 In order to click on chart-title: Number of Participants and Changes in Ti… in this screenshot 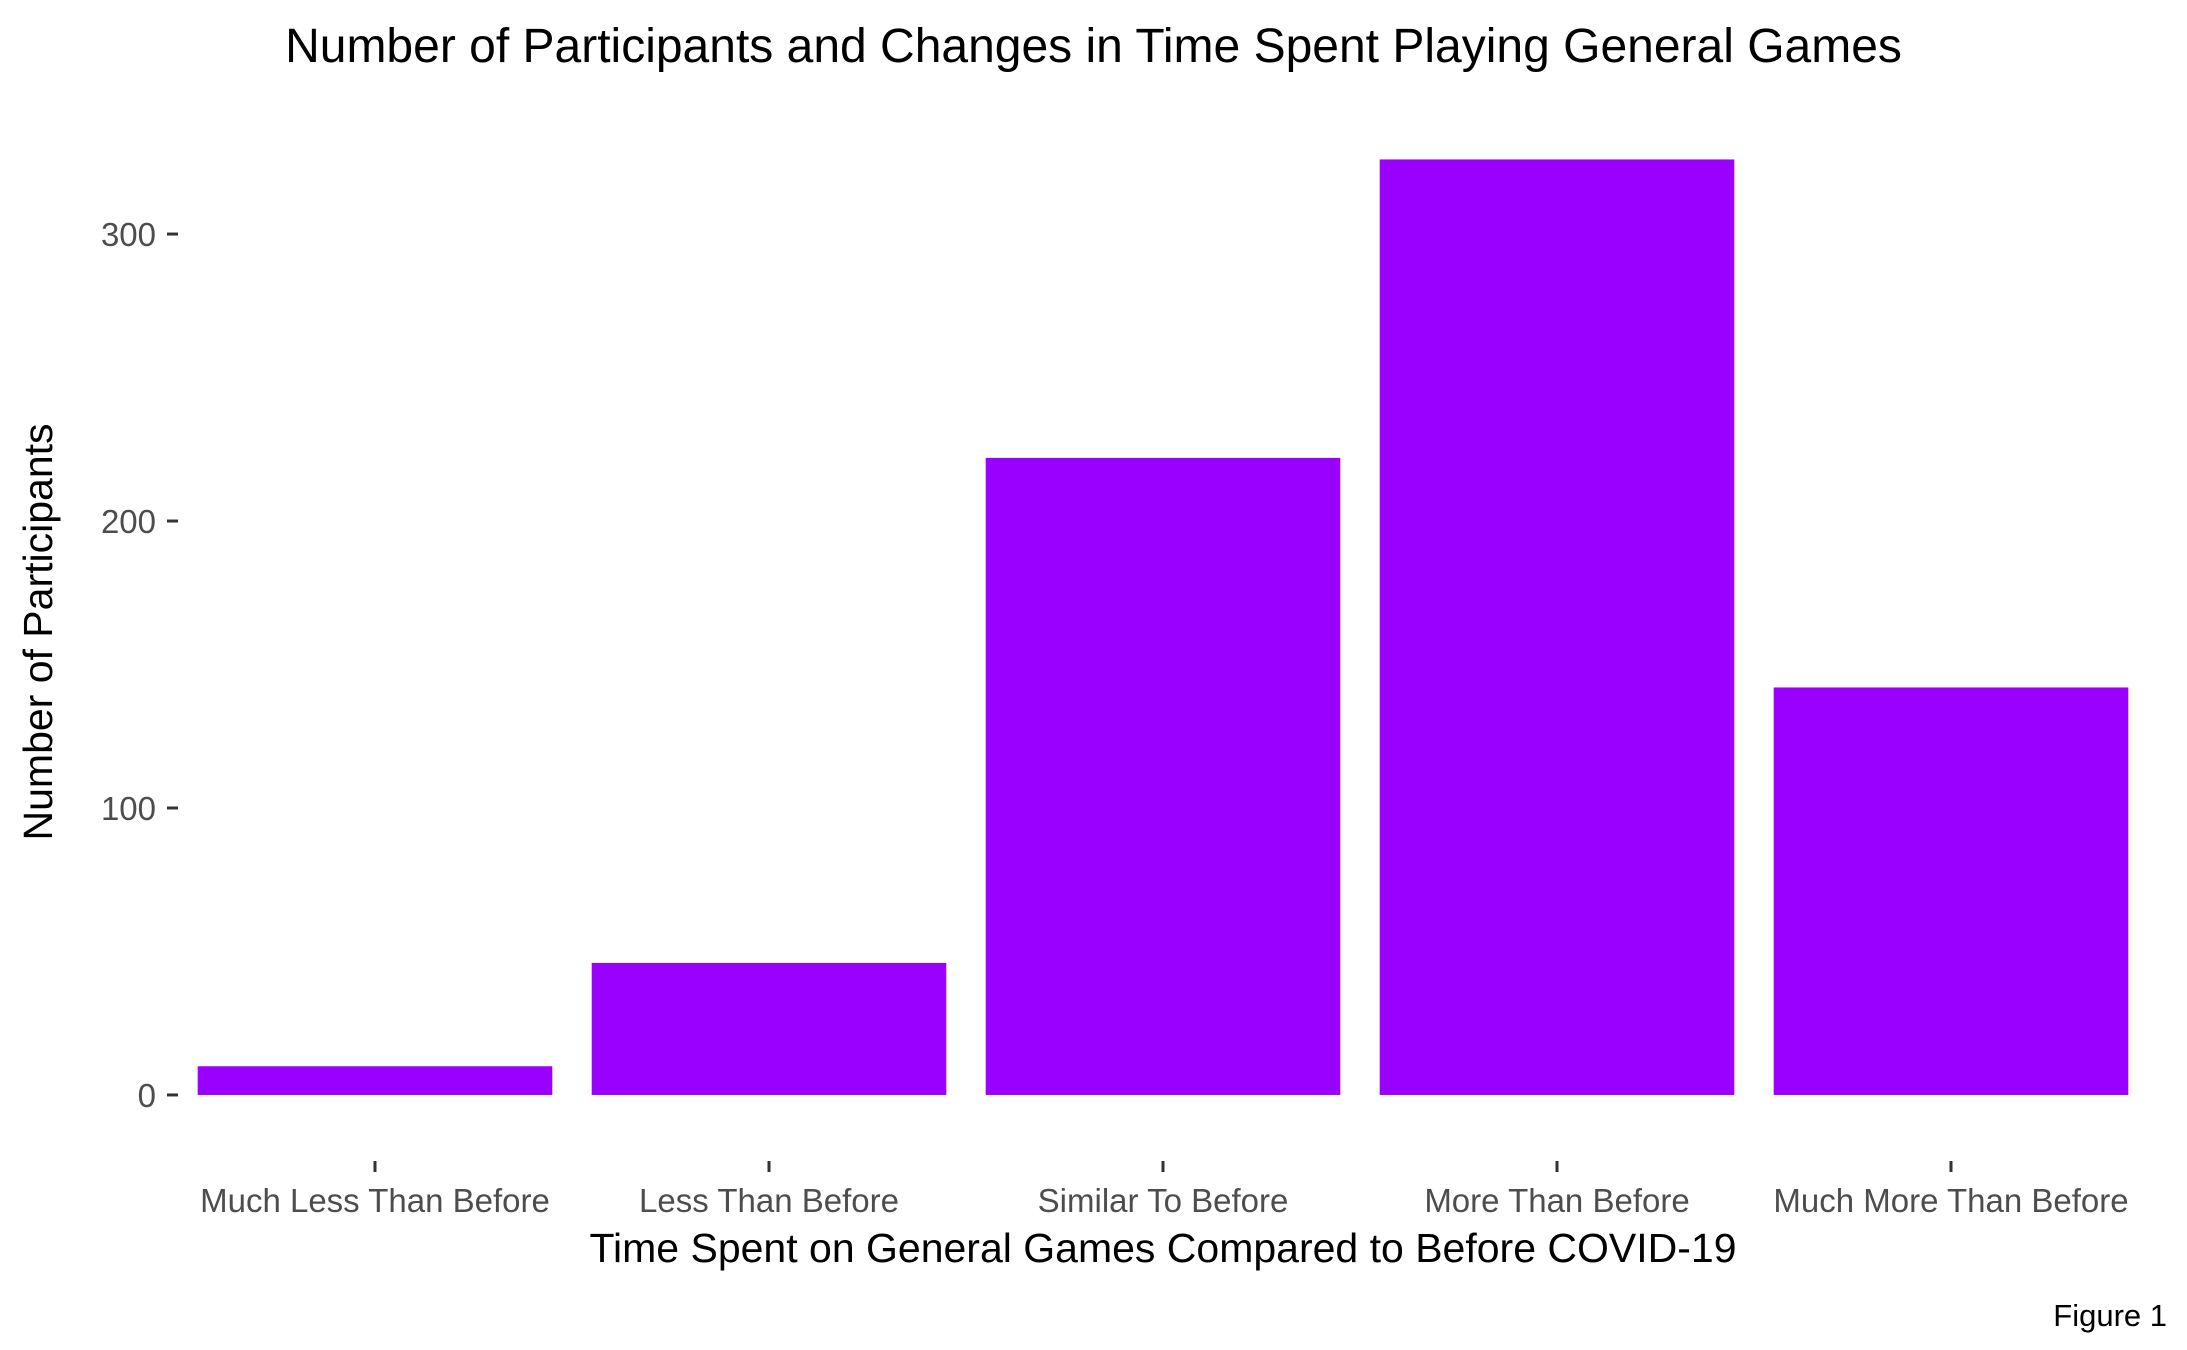, I will do `click(1093, 46)`.